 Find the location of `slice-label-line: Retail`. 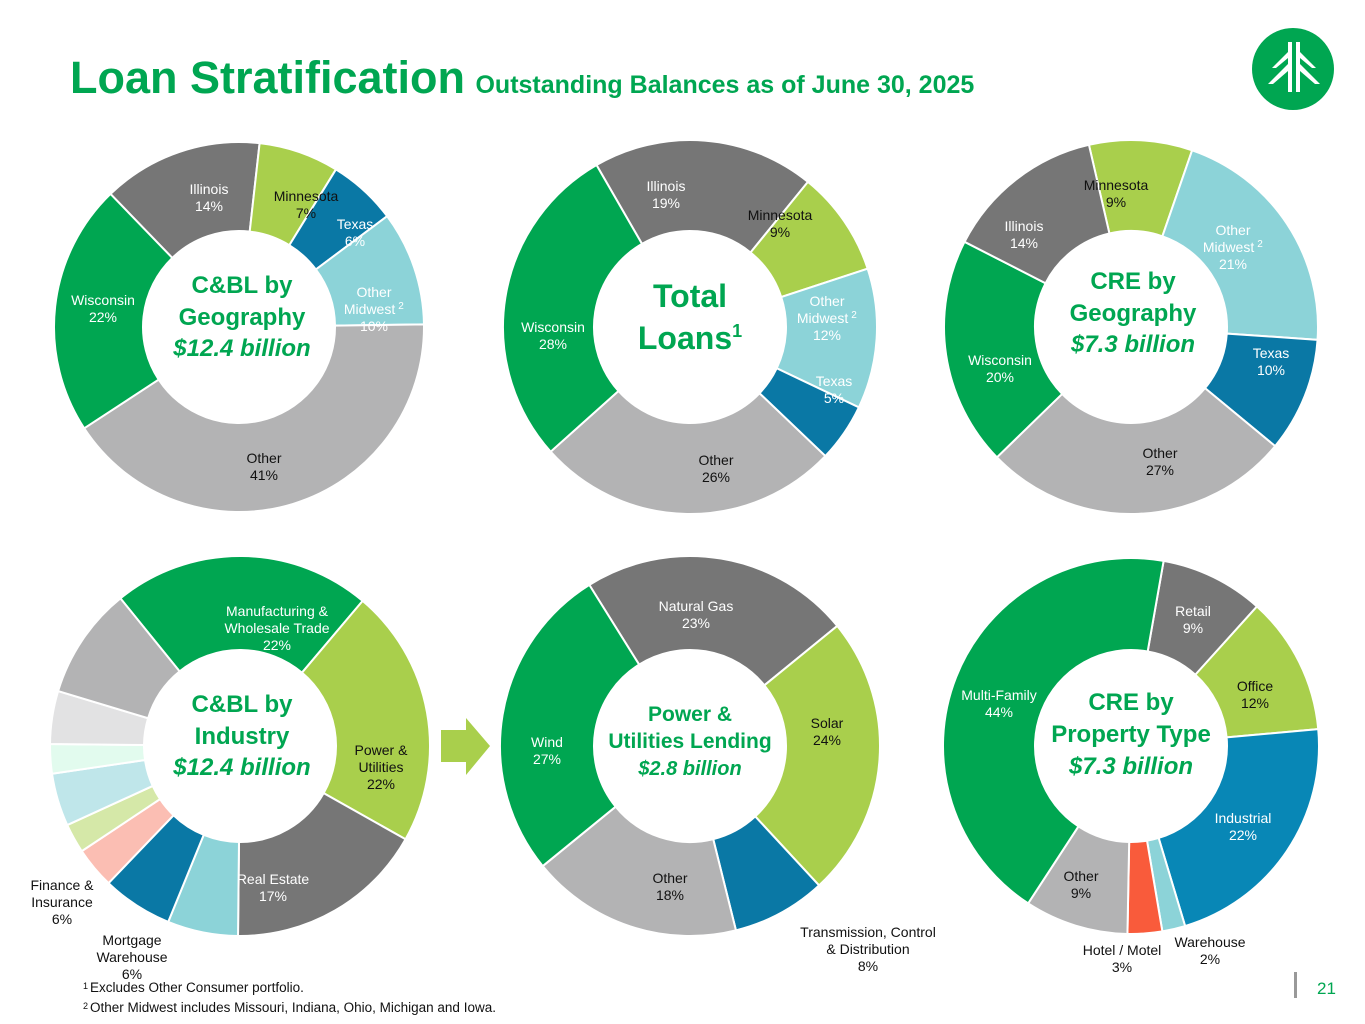

slice-label-line: Retail is located at coordinates (1193, 611).